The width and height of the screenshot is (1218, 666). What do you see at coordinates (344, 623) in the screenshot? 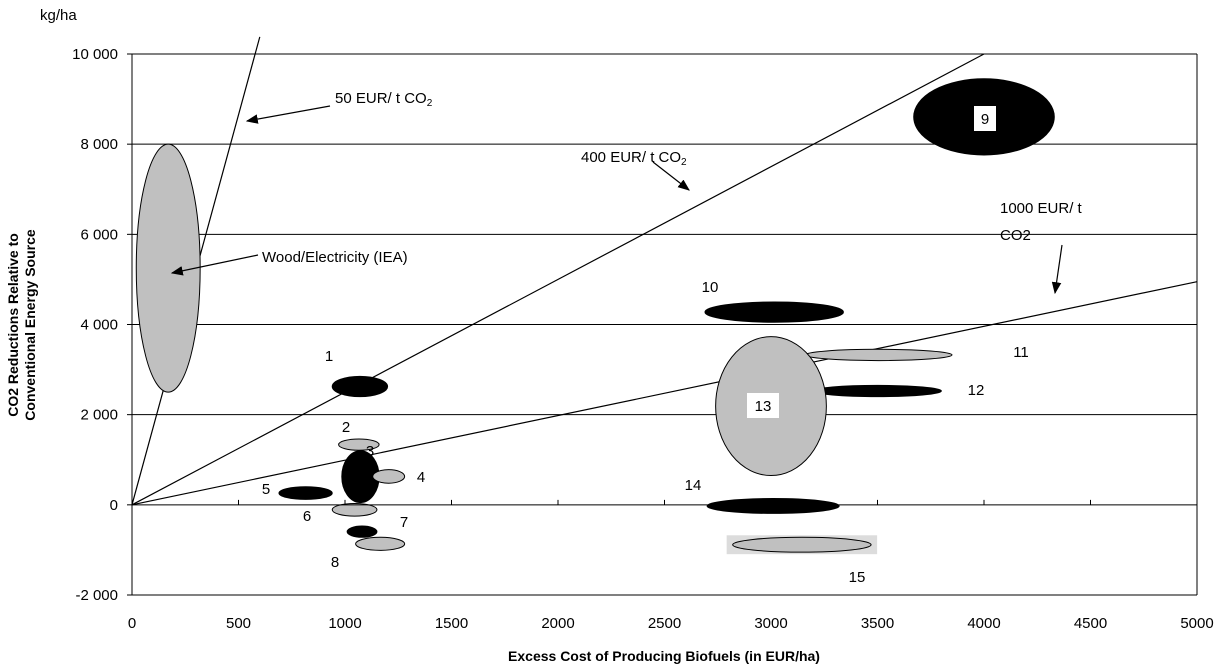
I see `x-tick-label: 1000` at bounding box center [344, 623].